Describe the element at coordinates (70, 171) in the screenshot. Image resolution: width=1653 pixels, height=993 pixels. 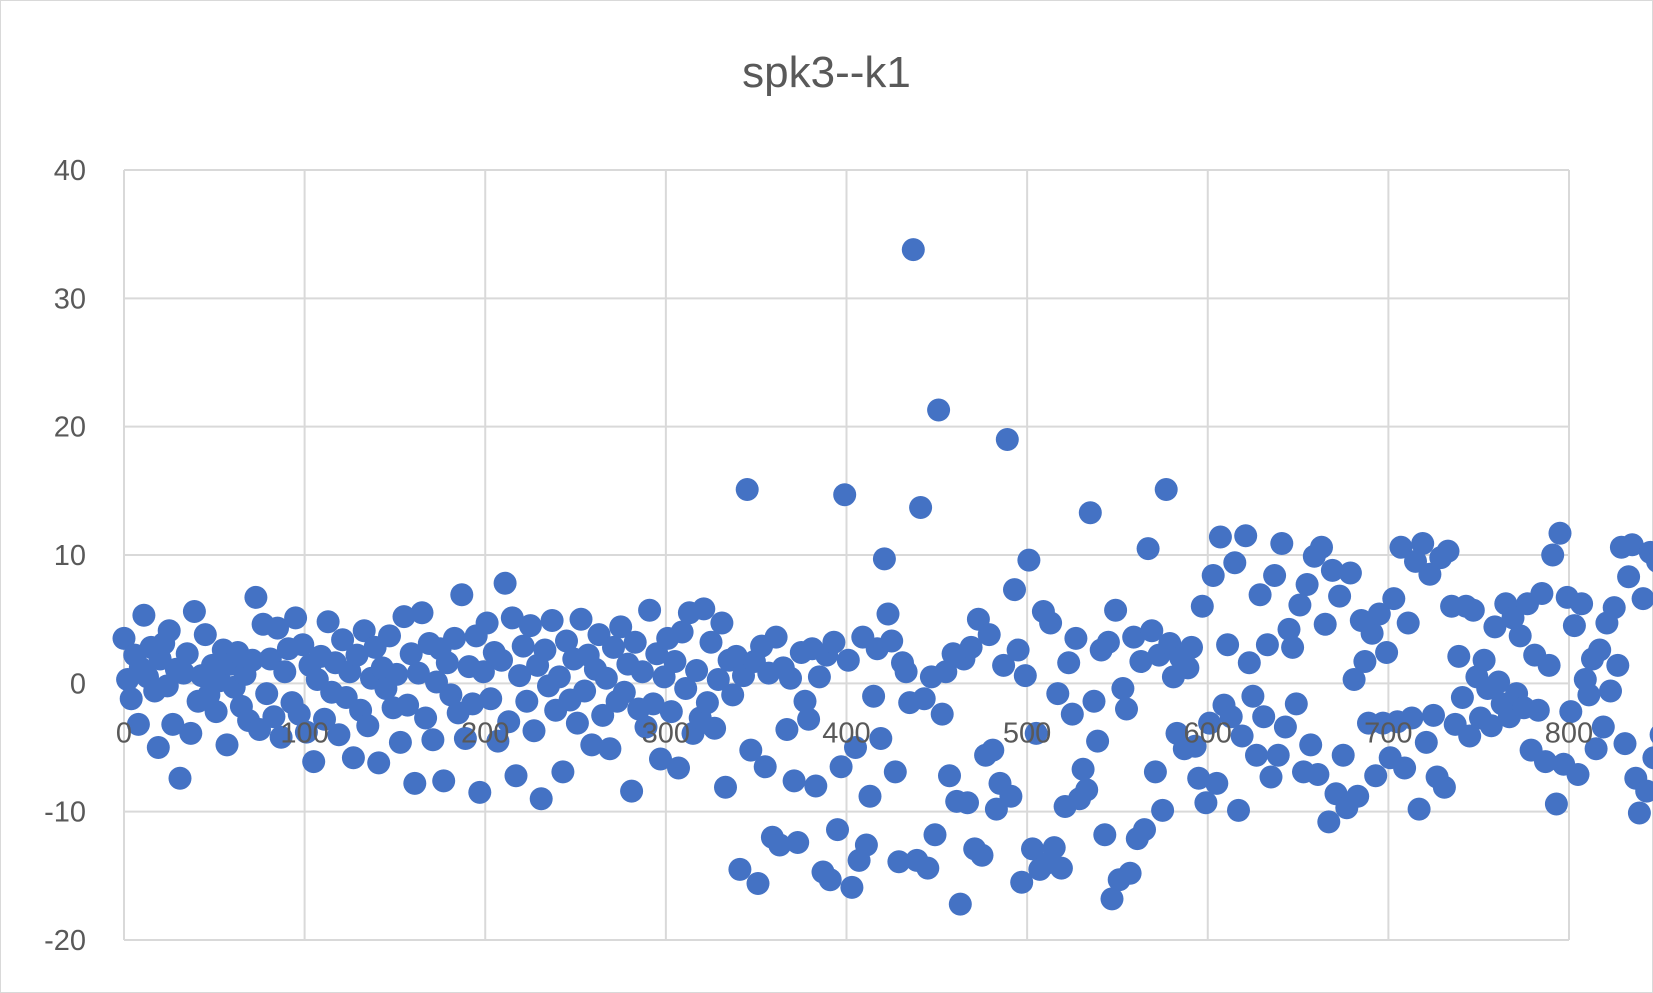
I see `y-tick-label: 40` at that location.